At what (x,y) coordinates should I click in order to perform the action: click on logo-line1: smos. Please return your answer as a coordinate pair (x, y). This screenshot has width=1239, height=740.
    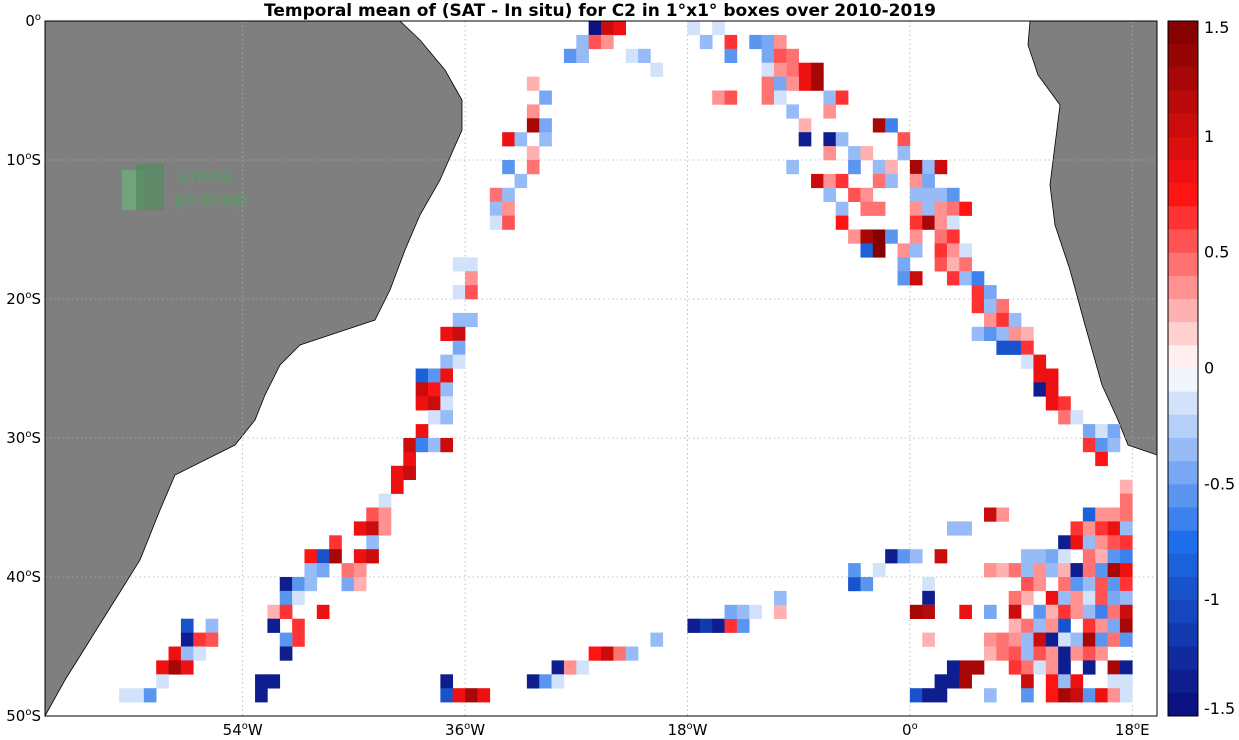
    Looking at the image, I should click on (205, 176).